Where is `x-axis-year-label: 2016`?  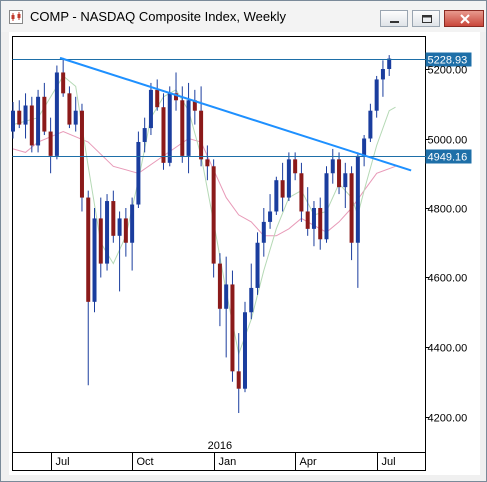
x-axis-year-label: 2016 is located at coordinates (220, 446).